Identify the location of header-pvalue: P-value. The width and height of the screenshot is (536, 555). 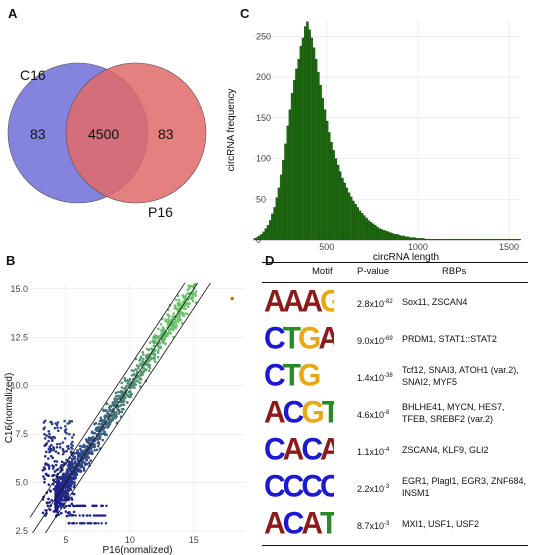
(373, 271).